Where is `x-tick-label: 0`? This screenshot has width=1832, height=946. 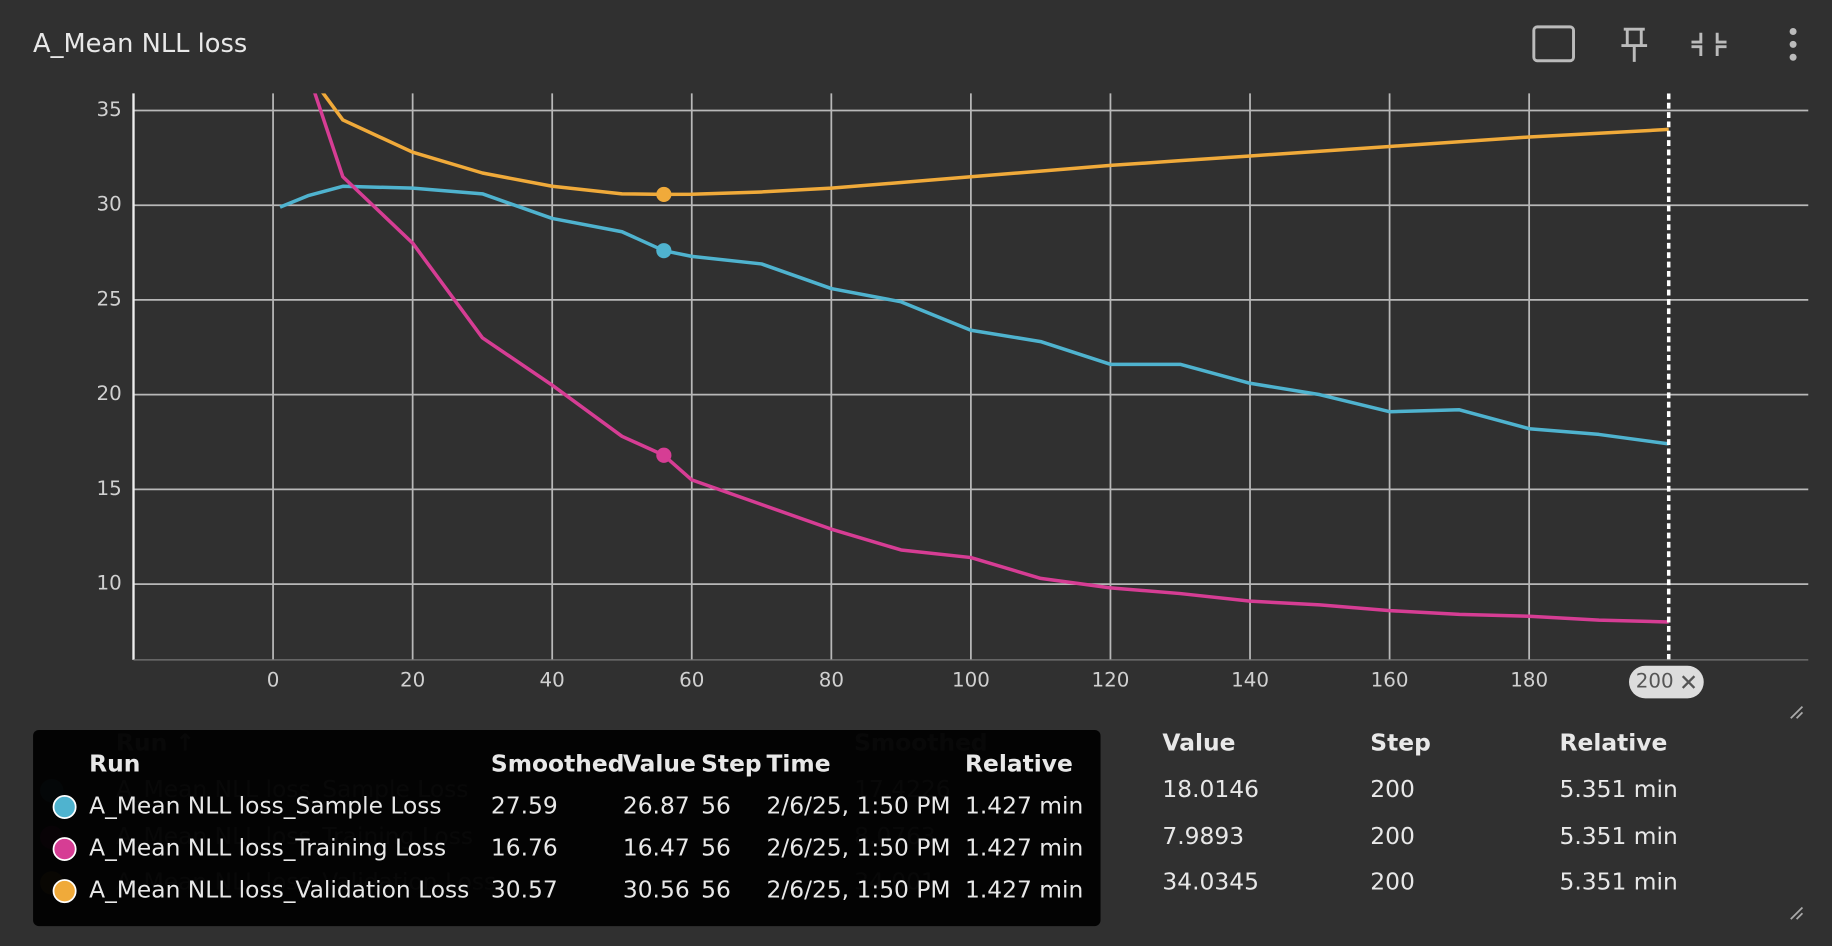
x-tick-label: 0 is located at coordinates (273, 679).